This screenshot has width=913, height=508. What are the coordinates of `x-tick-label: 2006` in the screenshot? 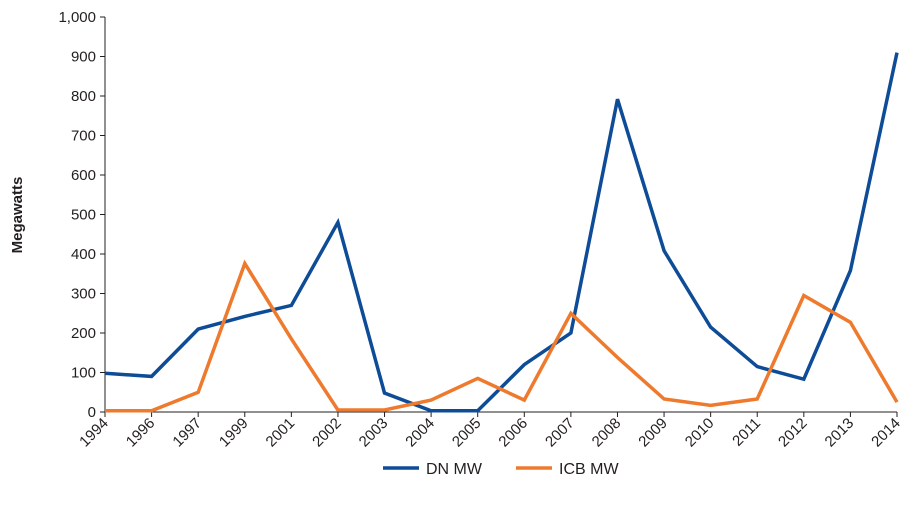 It's located at (514, 433).